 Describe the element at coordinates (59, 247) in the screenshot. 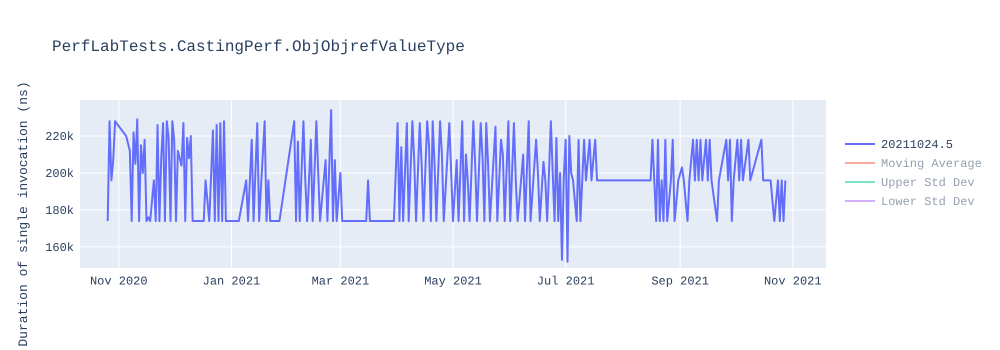

I see `y-tick-label: 160k` at that location.